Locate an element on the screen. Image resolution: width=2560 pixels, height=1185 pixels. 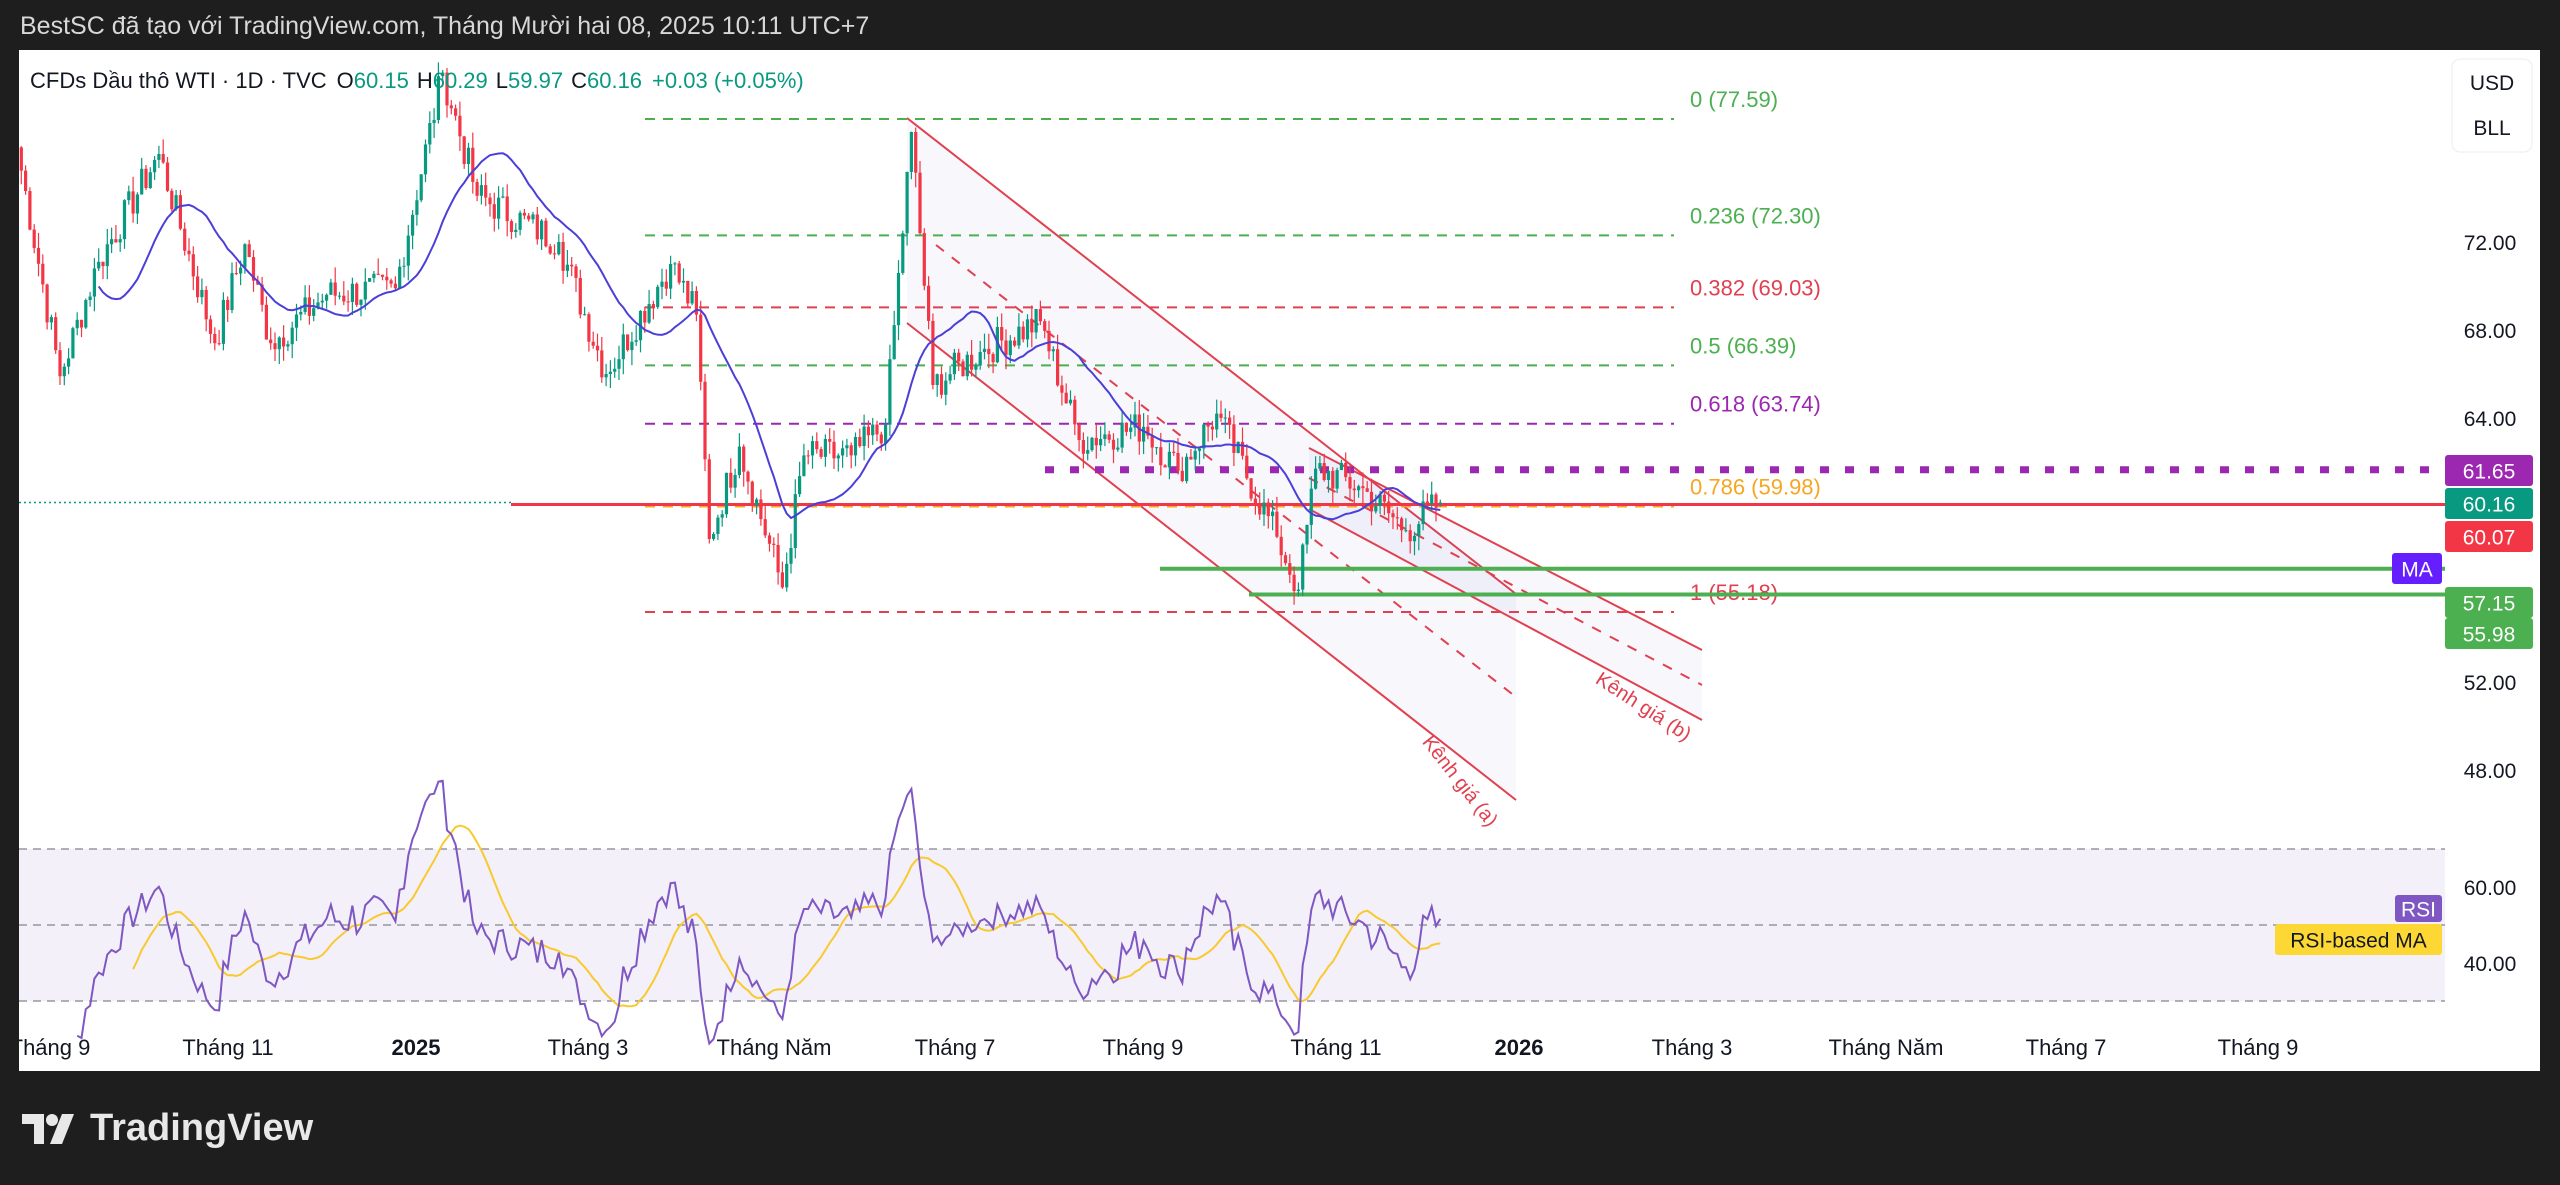
currency-selector: USD BLL is located at coordinates (2492, 105).